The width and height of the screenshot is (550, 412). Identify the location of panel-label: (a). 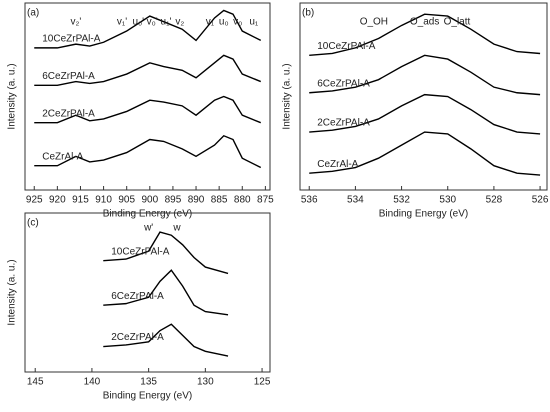
(33, 13).